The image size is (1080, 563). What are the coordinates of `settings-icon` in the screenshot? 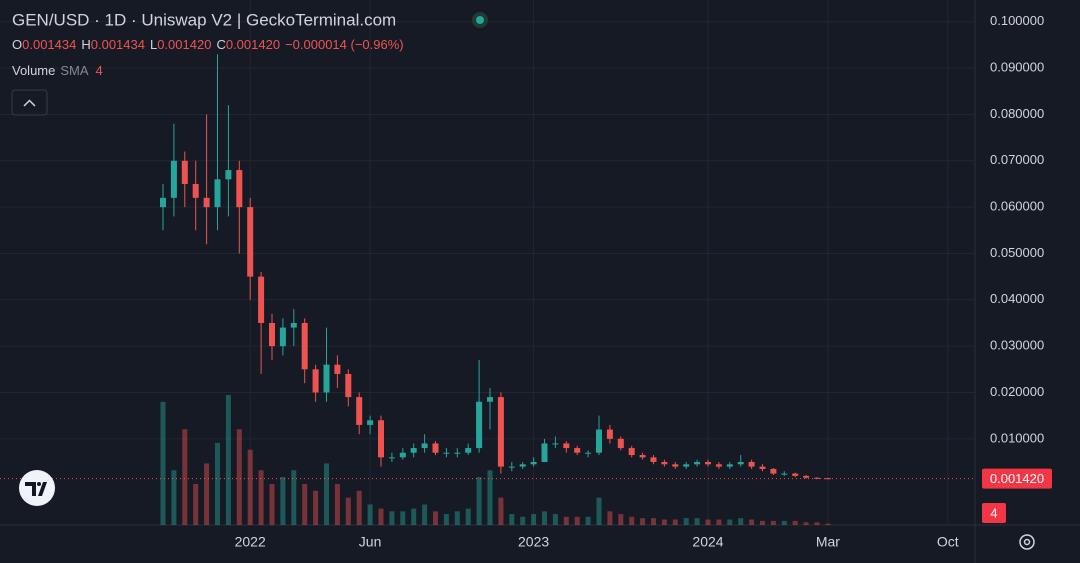 It's located at (1027, 542).